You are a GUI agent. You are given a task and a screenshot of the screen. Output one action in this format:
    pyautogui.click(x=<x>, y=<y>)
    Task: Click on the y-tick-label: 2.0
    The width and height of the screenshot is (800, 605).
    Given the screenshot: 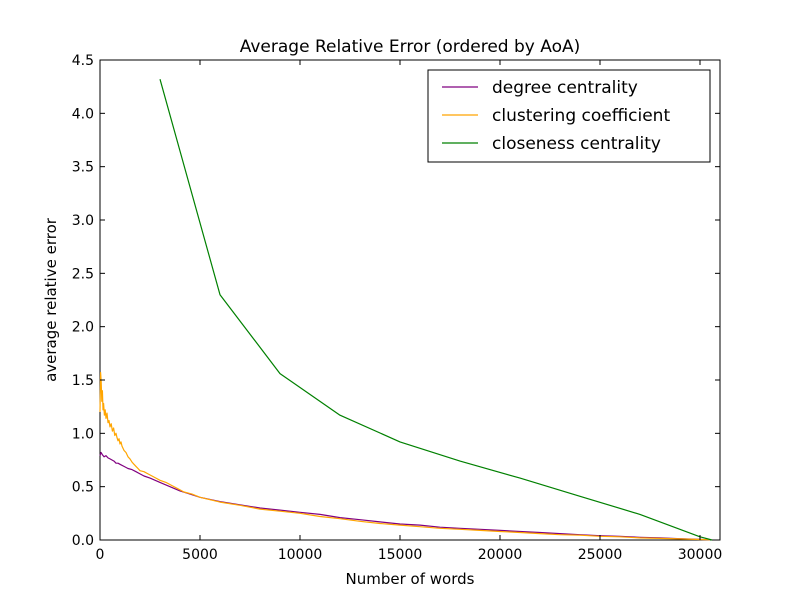 What is the action you would take?
    pyautogui.click(x=83, y=328)
    